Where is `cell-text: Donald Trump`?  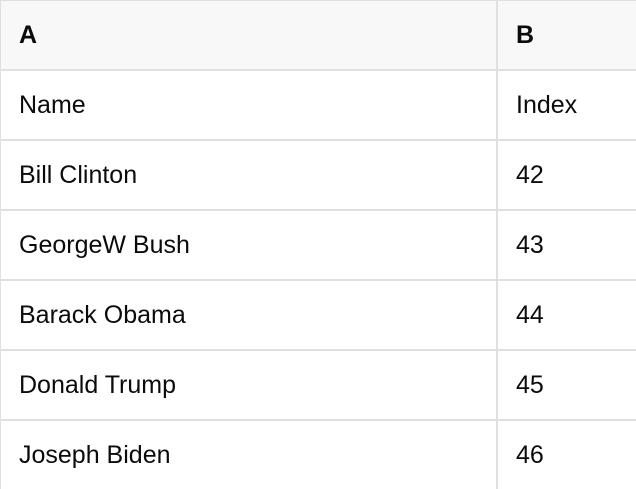 cell-text: Donald Trump is located at coordinates (98, 384).